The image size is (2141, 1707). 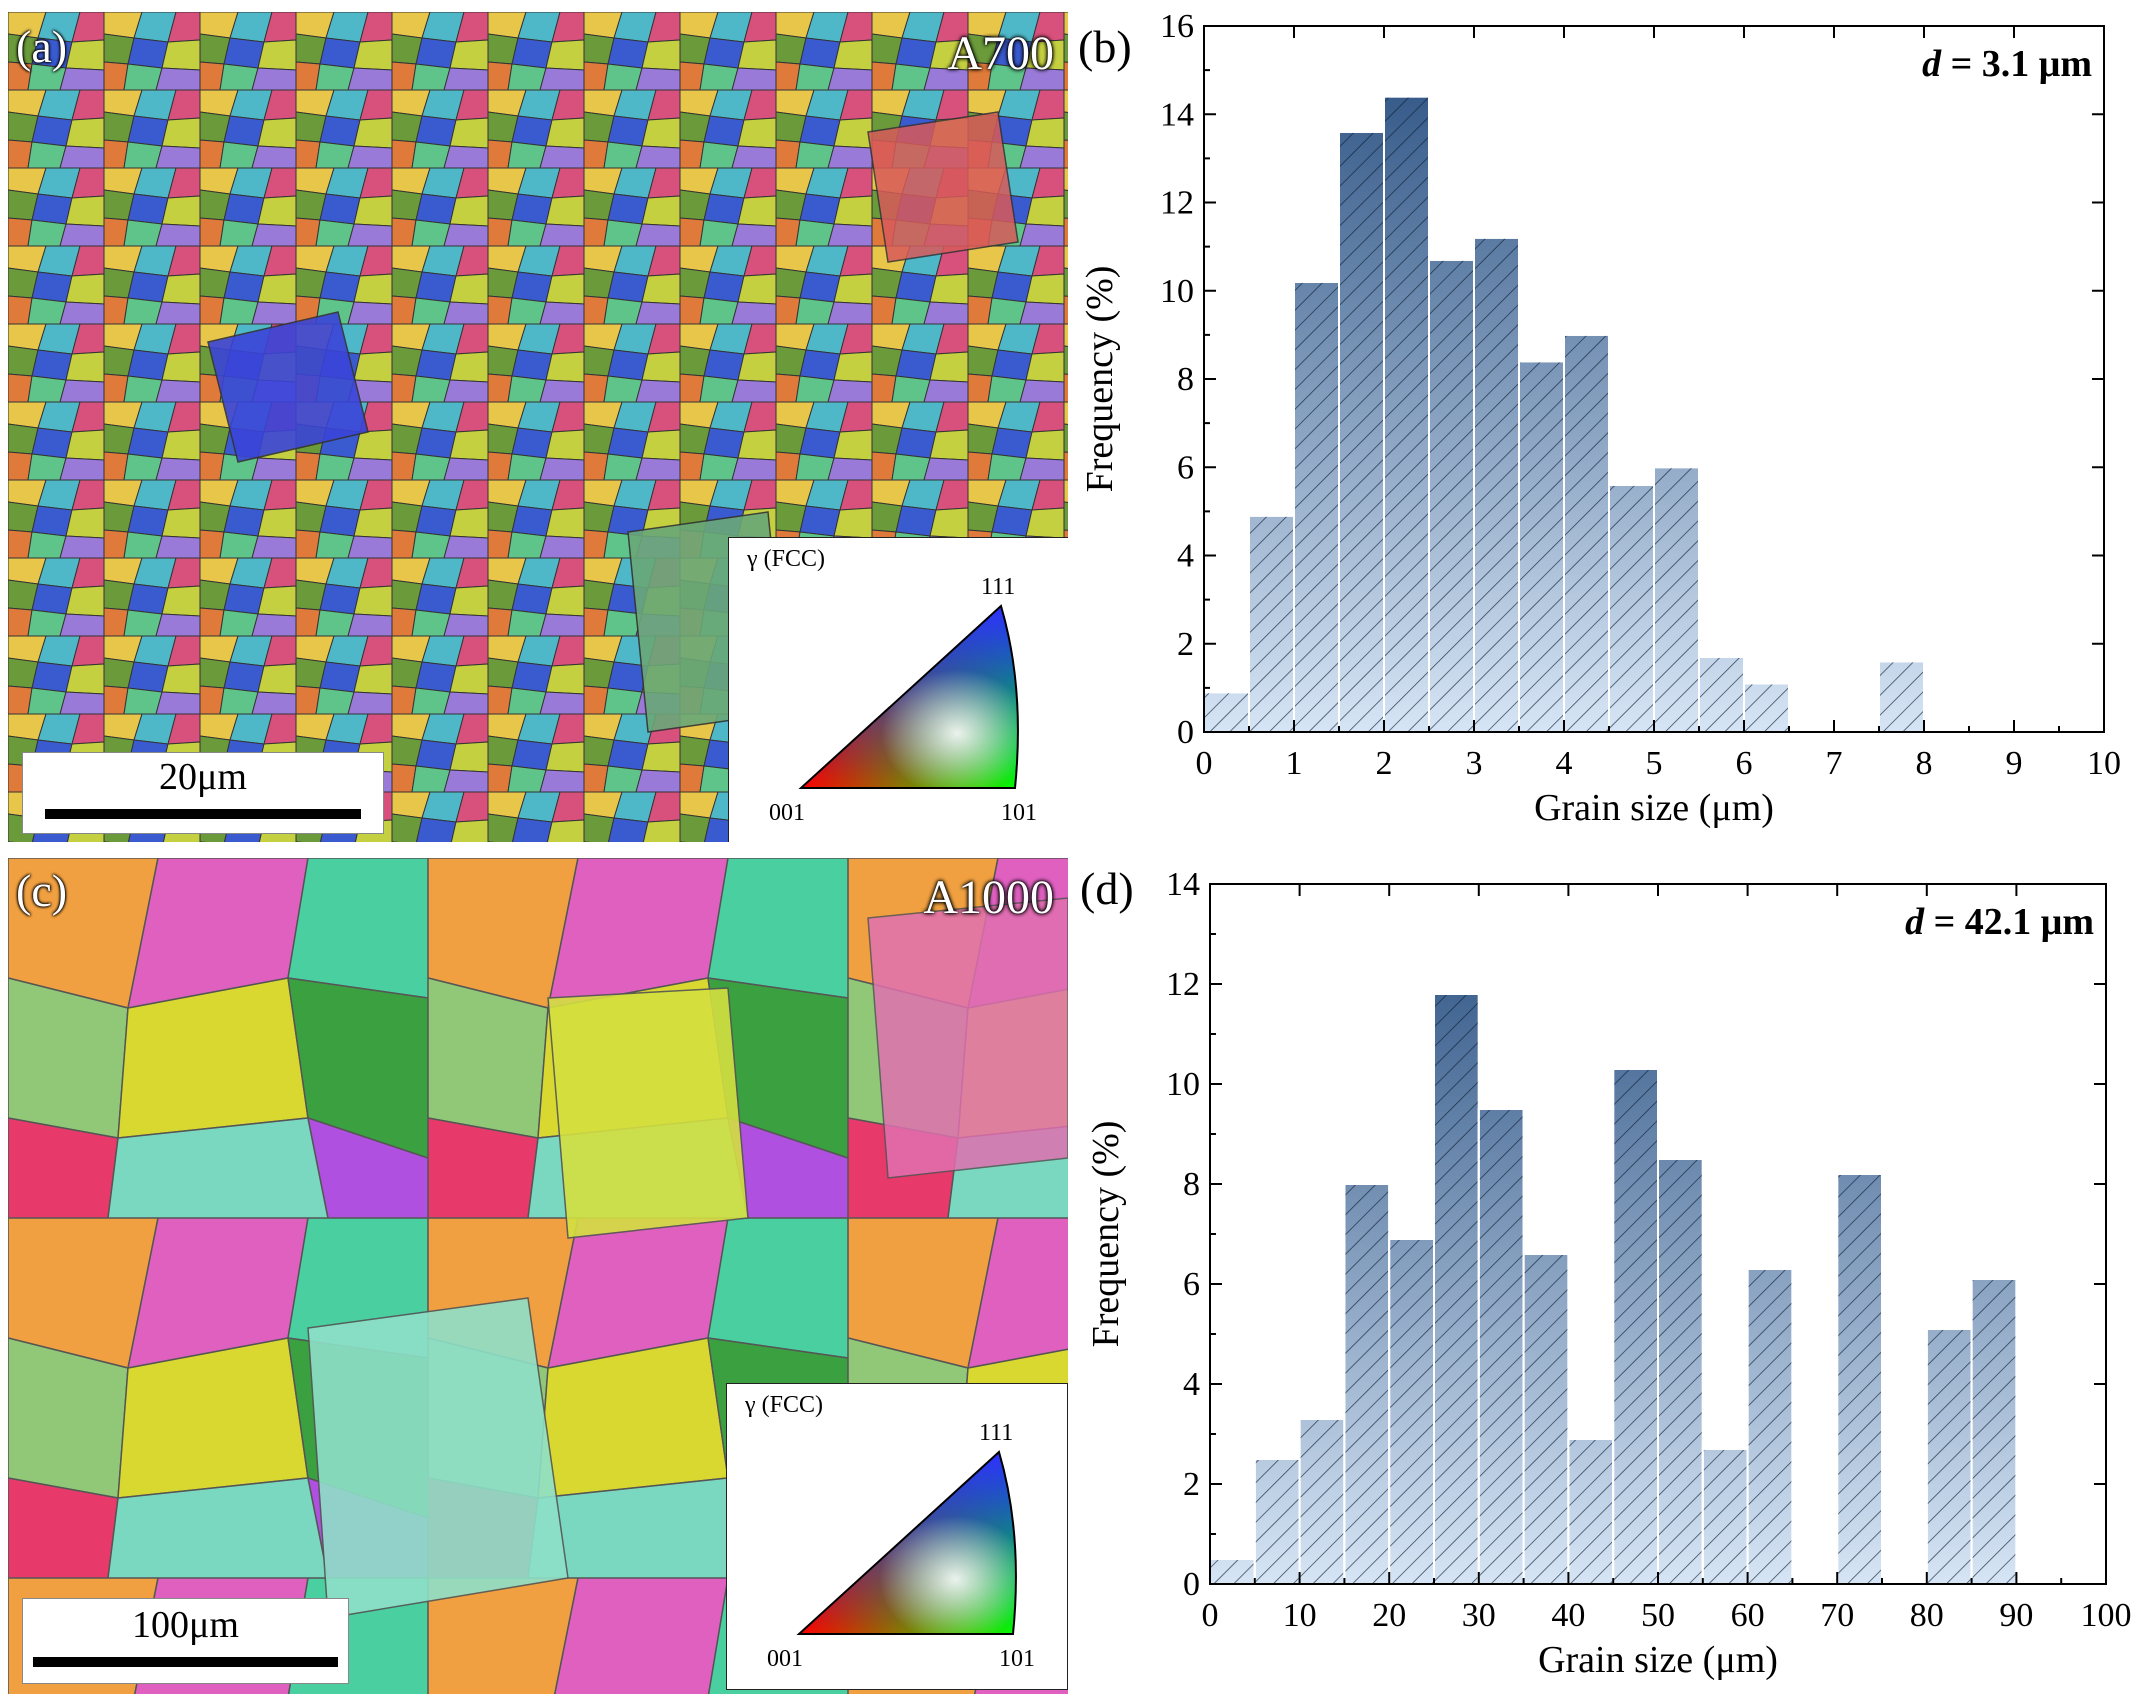 I want to click on x-tick-label: 10, so click(x=2104, y=763).